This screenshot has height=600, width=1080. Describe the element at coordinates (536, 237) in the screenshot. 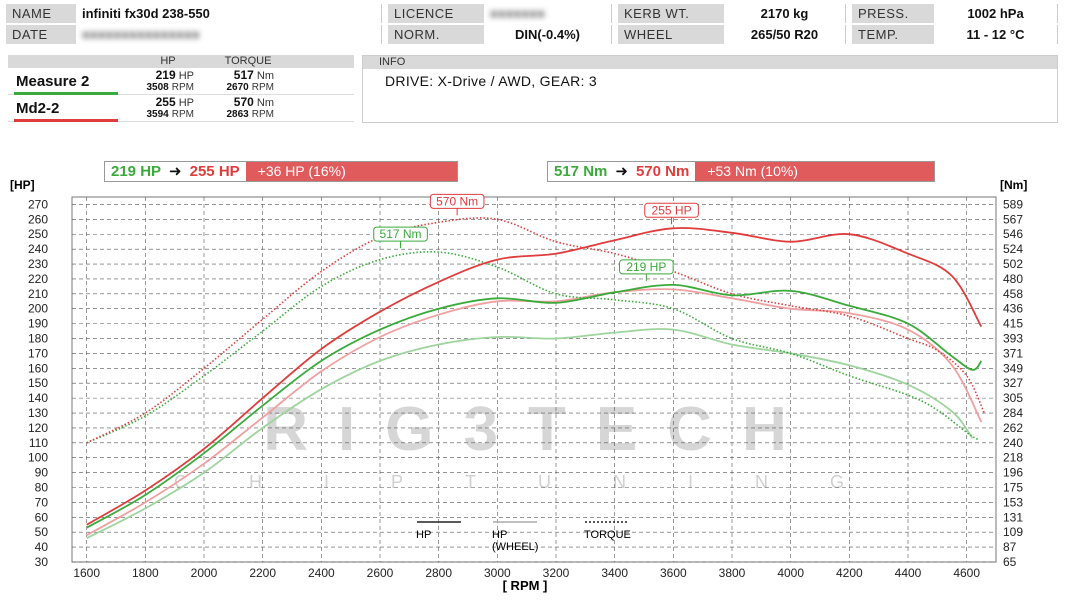

I see `annotations: 570 Nm 255 HP 517 Nm 219 HP` at that location.